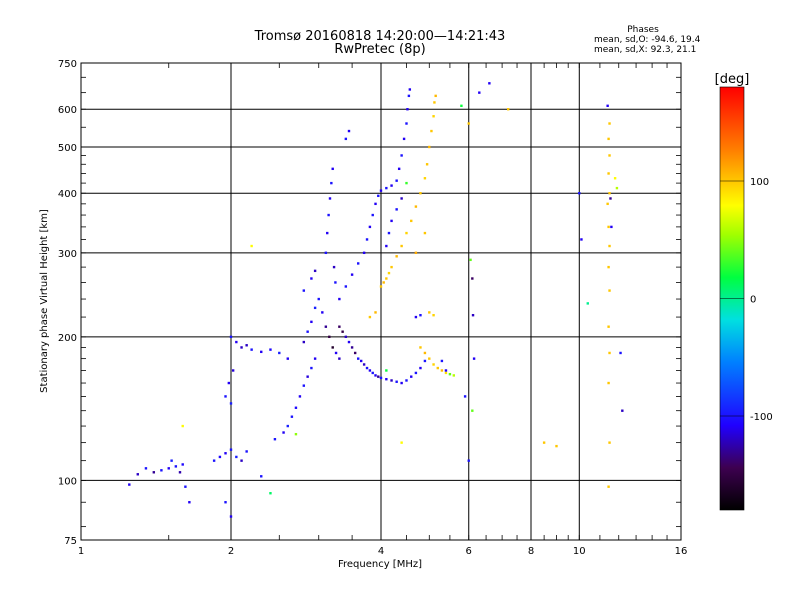  I want to click on y-tick-label: 400, so click(67, 194).